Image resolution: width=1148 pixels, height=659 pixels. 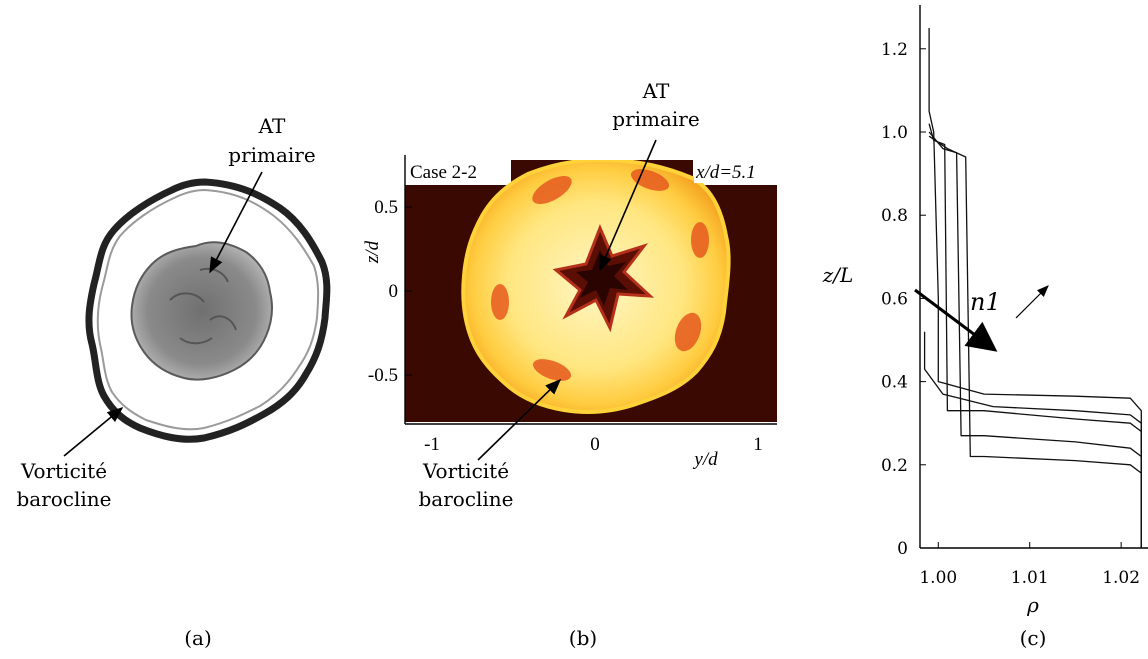 I want to click on ytick-c-1: 0.2, so click(x=894, y=466).